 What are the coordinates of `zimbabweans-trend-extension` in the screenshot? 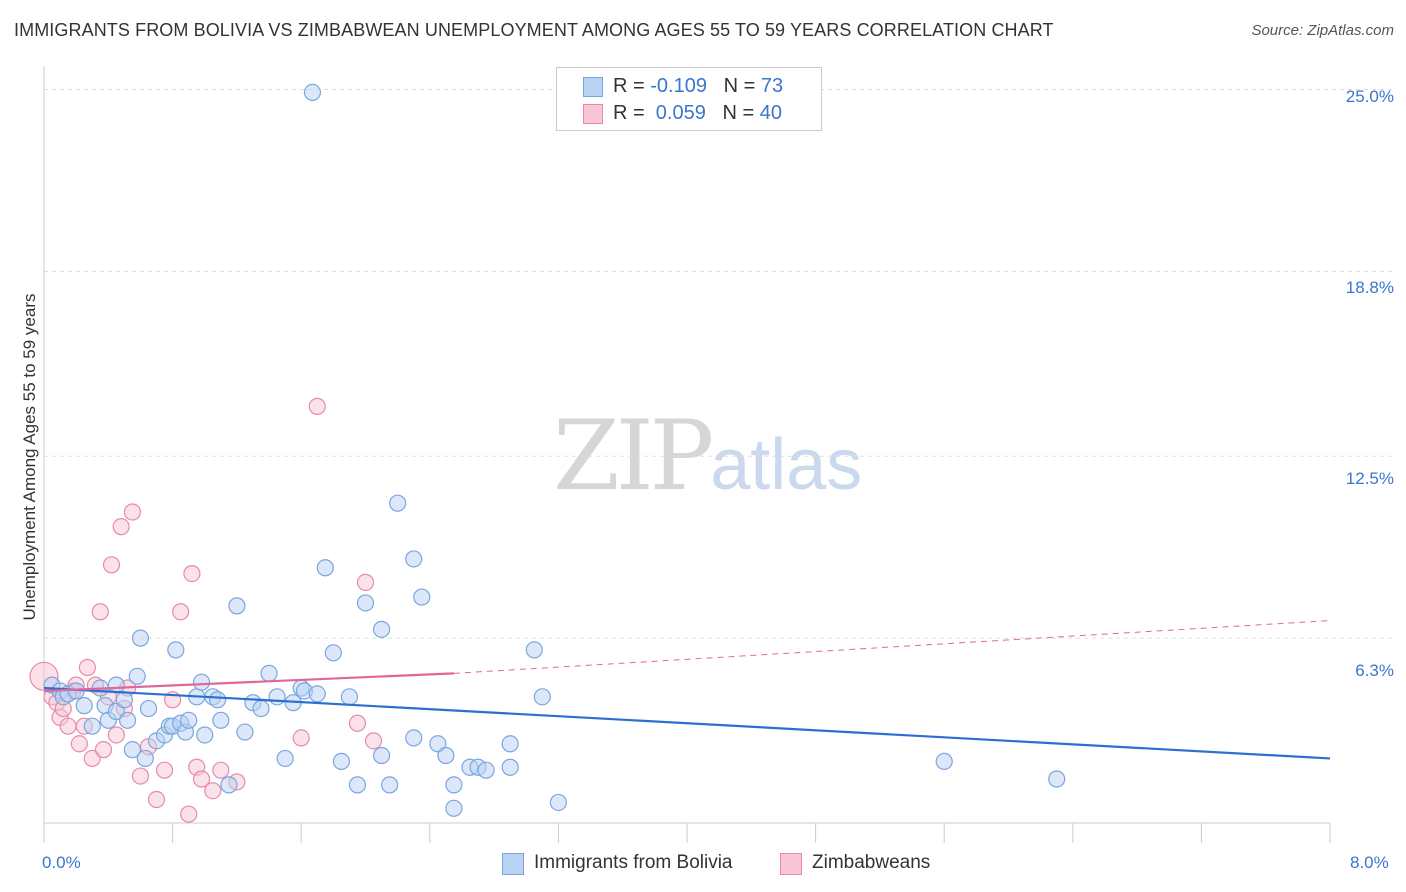 It's located at (892, 647).